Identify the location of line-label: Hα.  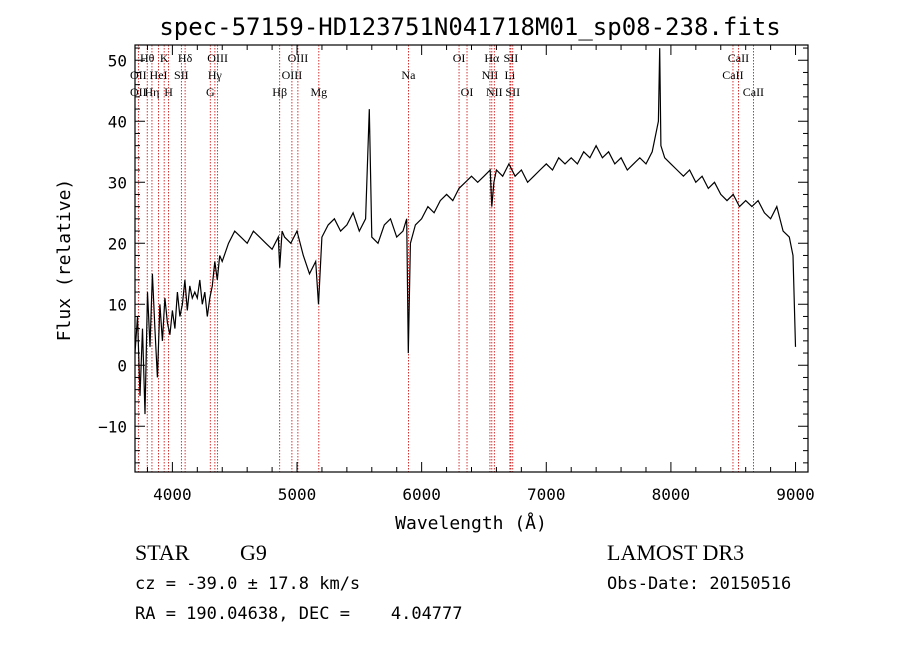
(492, 58).